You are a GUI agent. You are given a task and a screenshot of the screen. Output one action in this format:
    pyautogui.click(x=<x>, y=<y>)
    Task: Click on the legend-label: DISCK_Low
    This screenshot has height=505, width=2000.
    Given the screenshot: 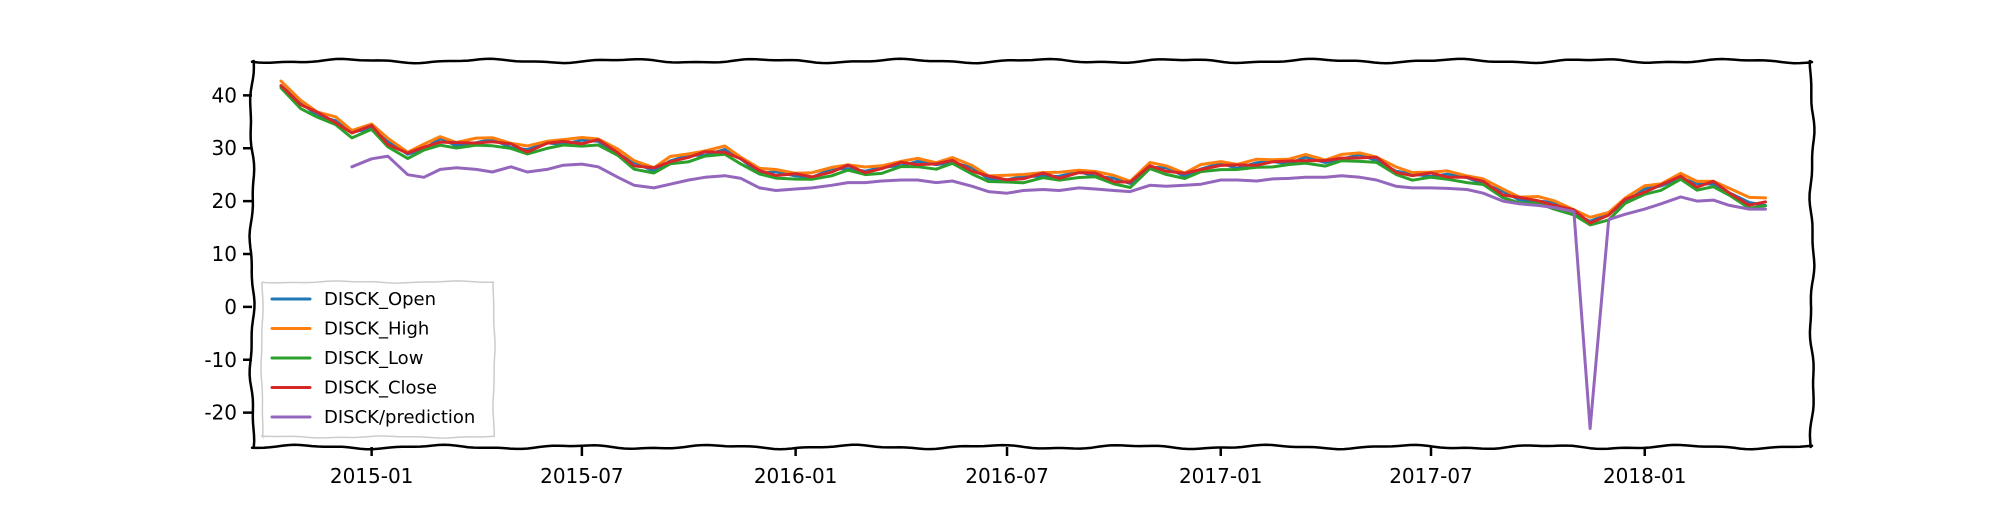 What is the action you would take?
    pyautogui.click(x=373, y=358)
    